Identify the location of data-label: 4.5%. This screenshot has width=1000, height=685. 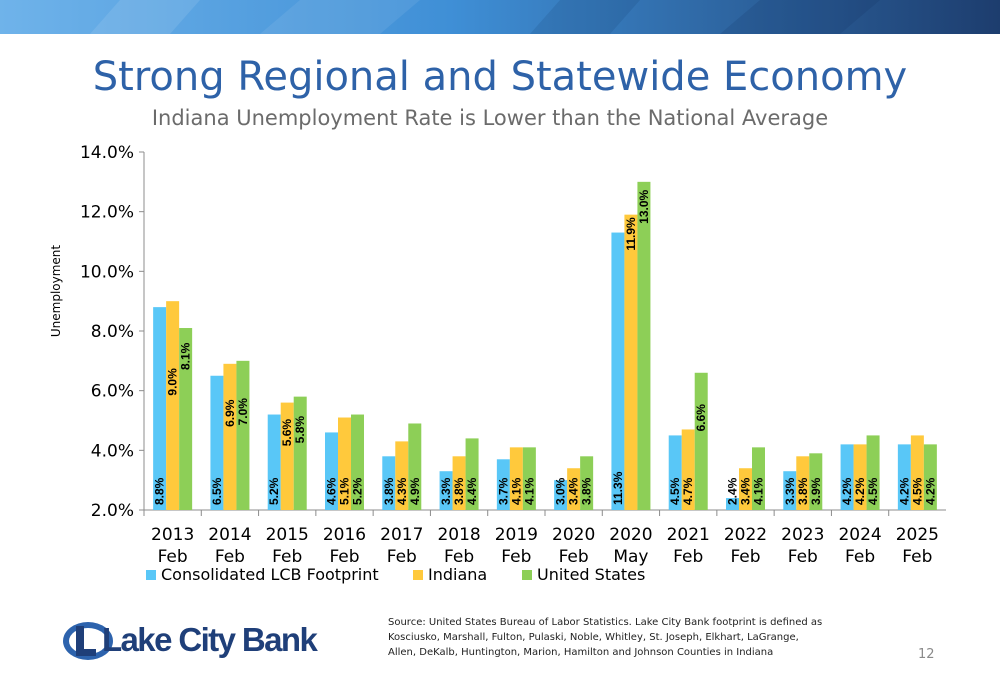
(917, 491).